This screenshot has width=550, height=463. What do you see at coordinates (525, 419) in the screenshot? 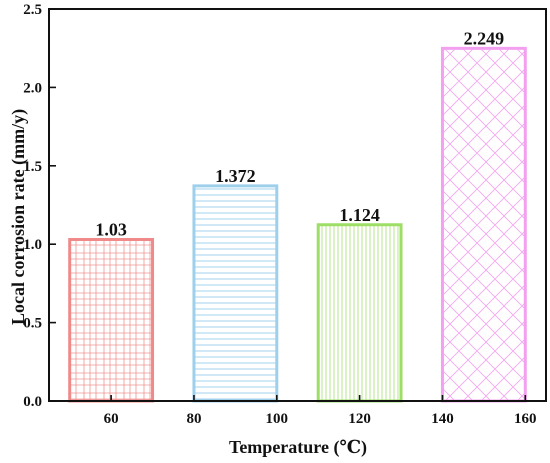
I see `x-tick-label-5: 160` at bounding box center [525, 419].